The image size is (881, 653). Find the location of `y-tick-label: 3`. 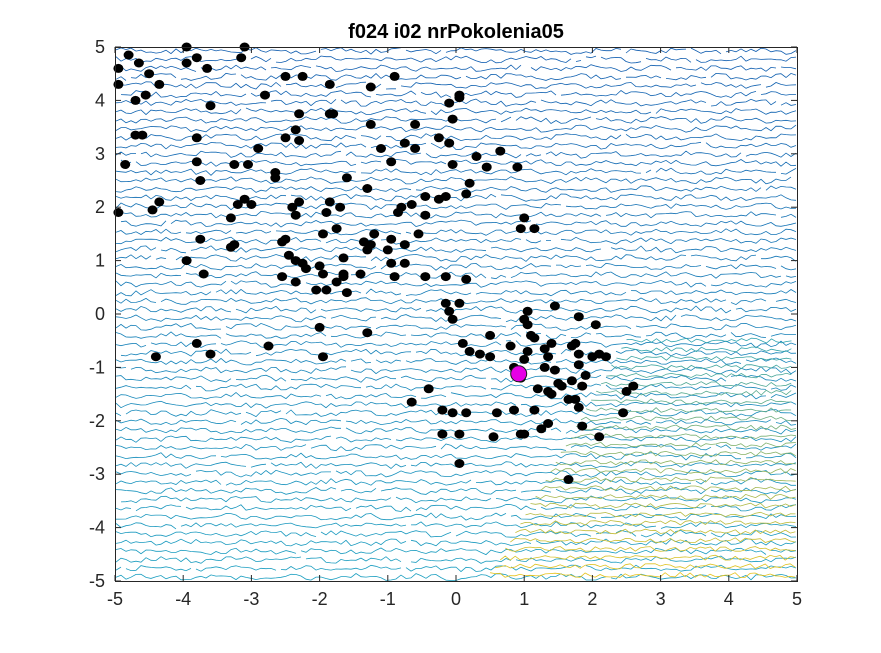

y-tick-label: 3 is located at coordinates (100, 154).